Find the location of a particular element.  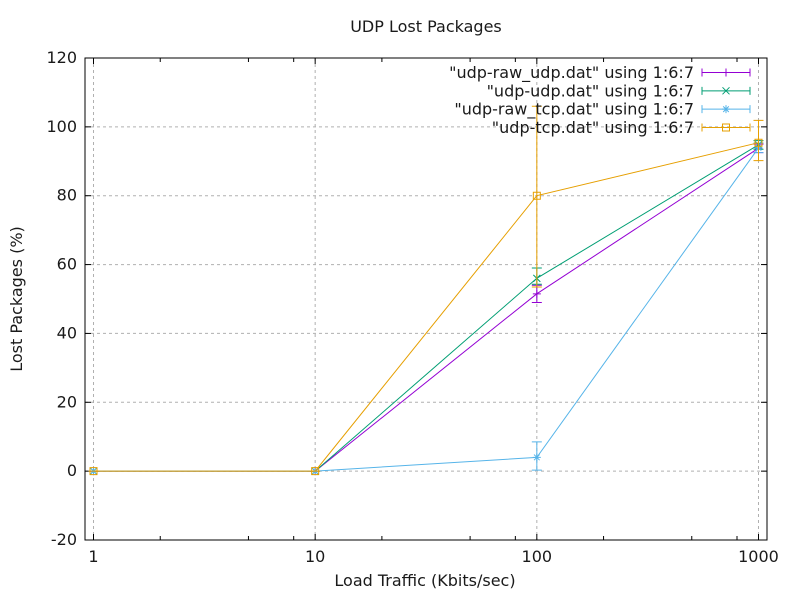

legend-label: "udp-tcp.dat" using 1:6:7 is located at coordinates (593, 127).